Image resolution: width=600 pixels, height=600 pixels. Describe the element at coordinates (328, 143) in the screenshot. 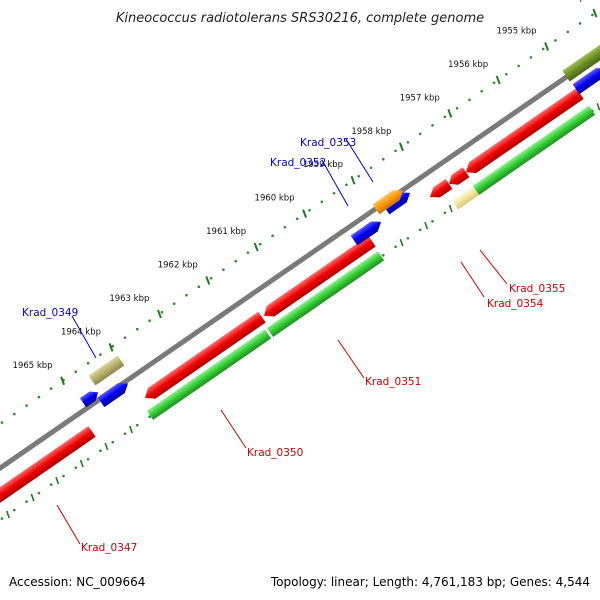

I see `gene-label-krad-0353: Krad_0353` at that location.